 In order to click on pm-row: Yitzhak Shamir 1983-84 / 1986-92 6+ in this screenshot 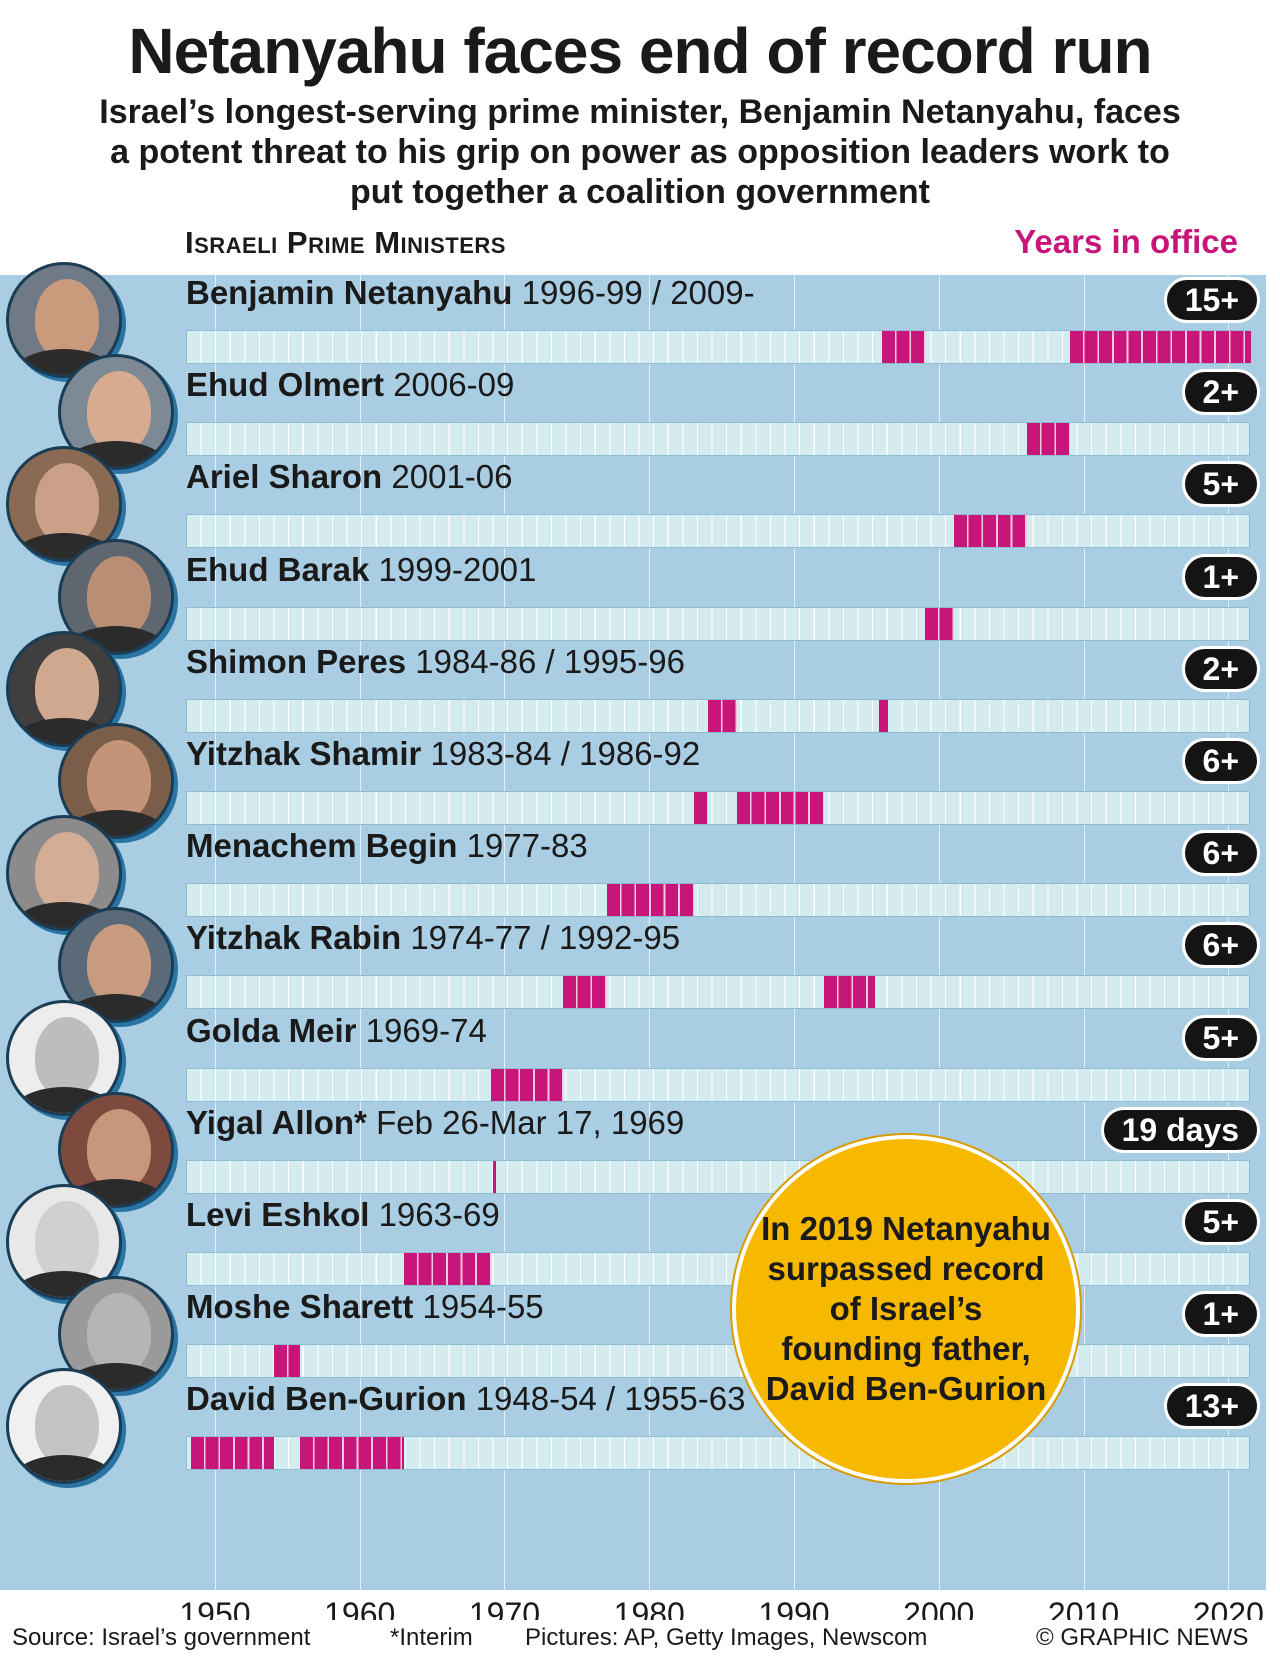, I will do `click(640, 781)`.